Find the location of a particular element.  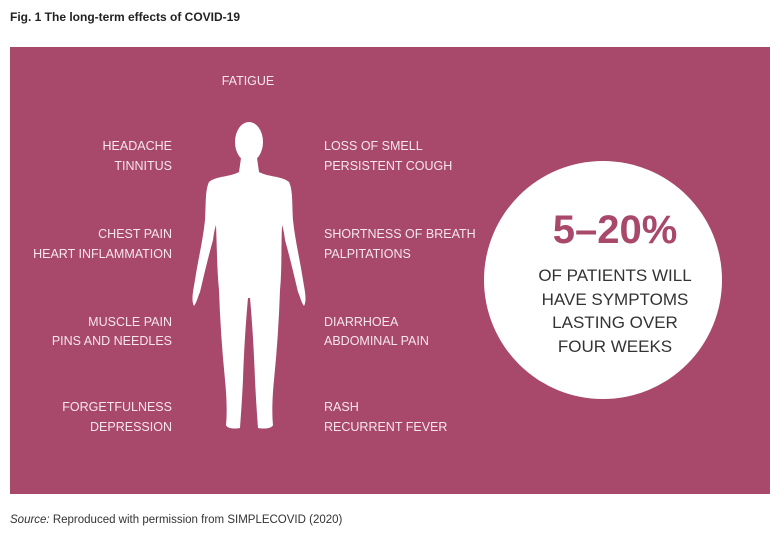

stat-line: LASTING OVER is located at coordinates (615, 322).